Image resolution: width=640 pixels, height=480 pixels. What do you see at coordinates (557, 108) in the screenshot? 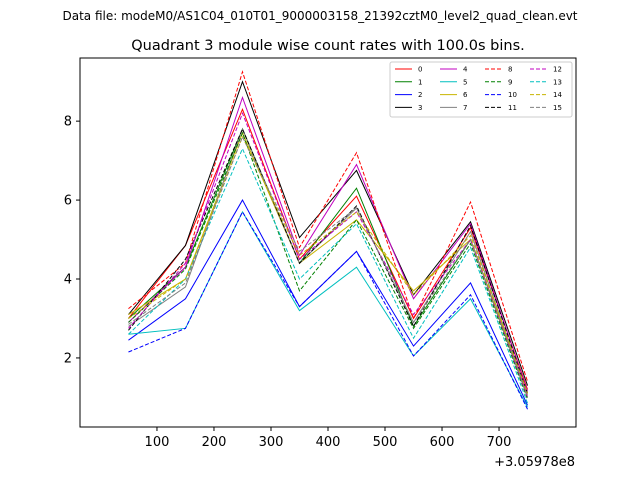
I see `legend-label-15: 15` at bounding box center [557, 108].